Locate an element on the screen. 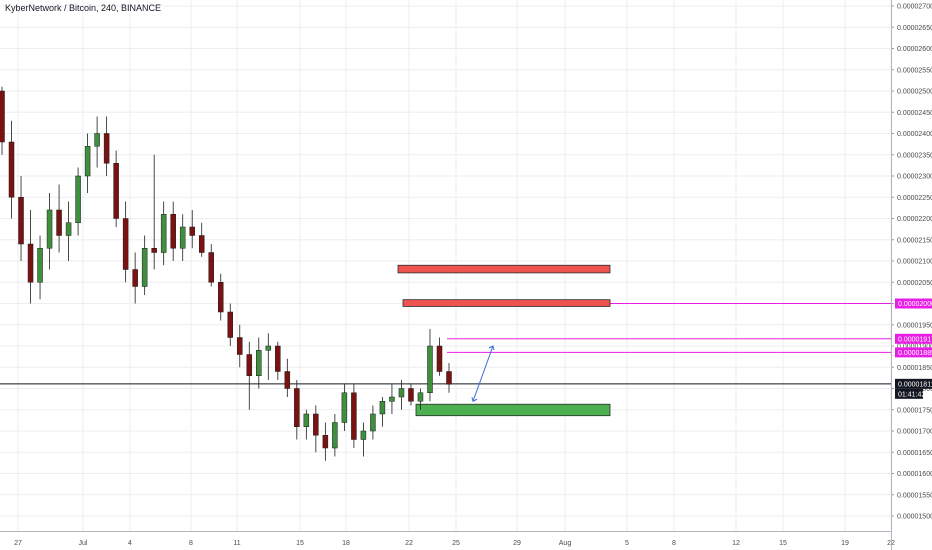 This screenshot has width=932, height=550. y-tick-label: 0.00001750 is located at coordinates (914, 410).